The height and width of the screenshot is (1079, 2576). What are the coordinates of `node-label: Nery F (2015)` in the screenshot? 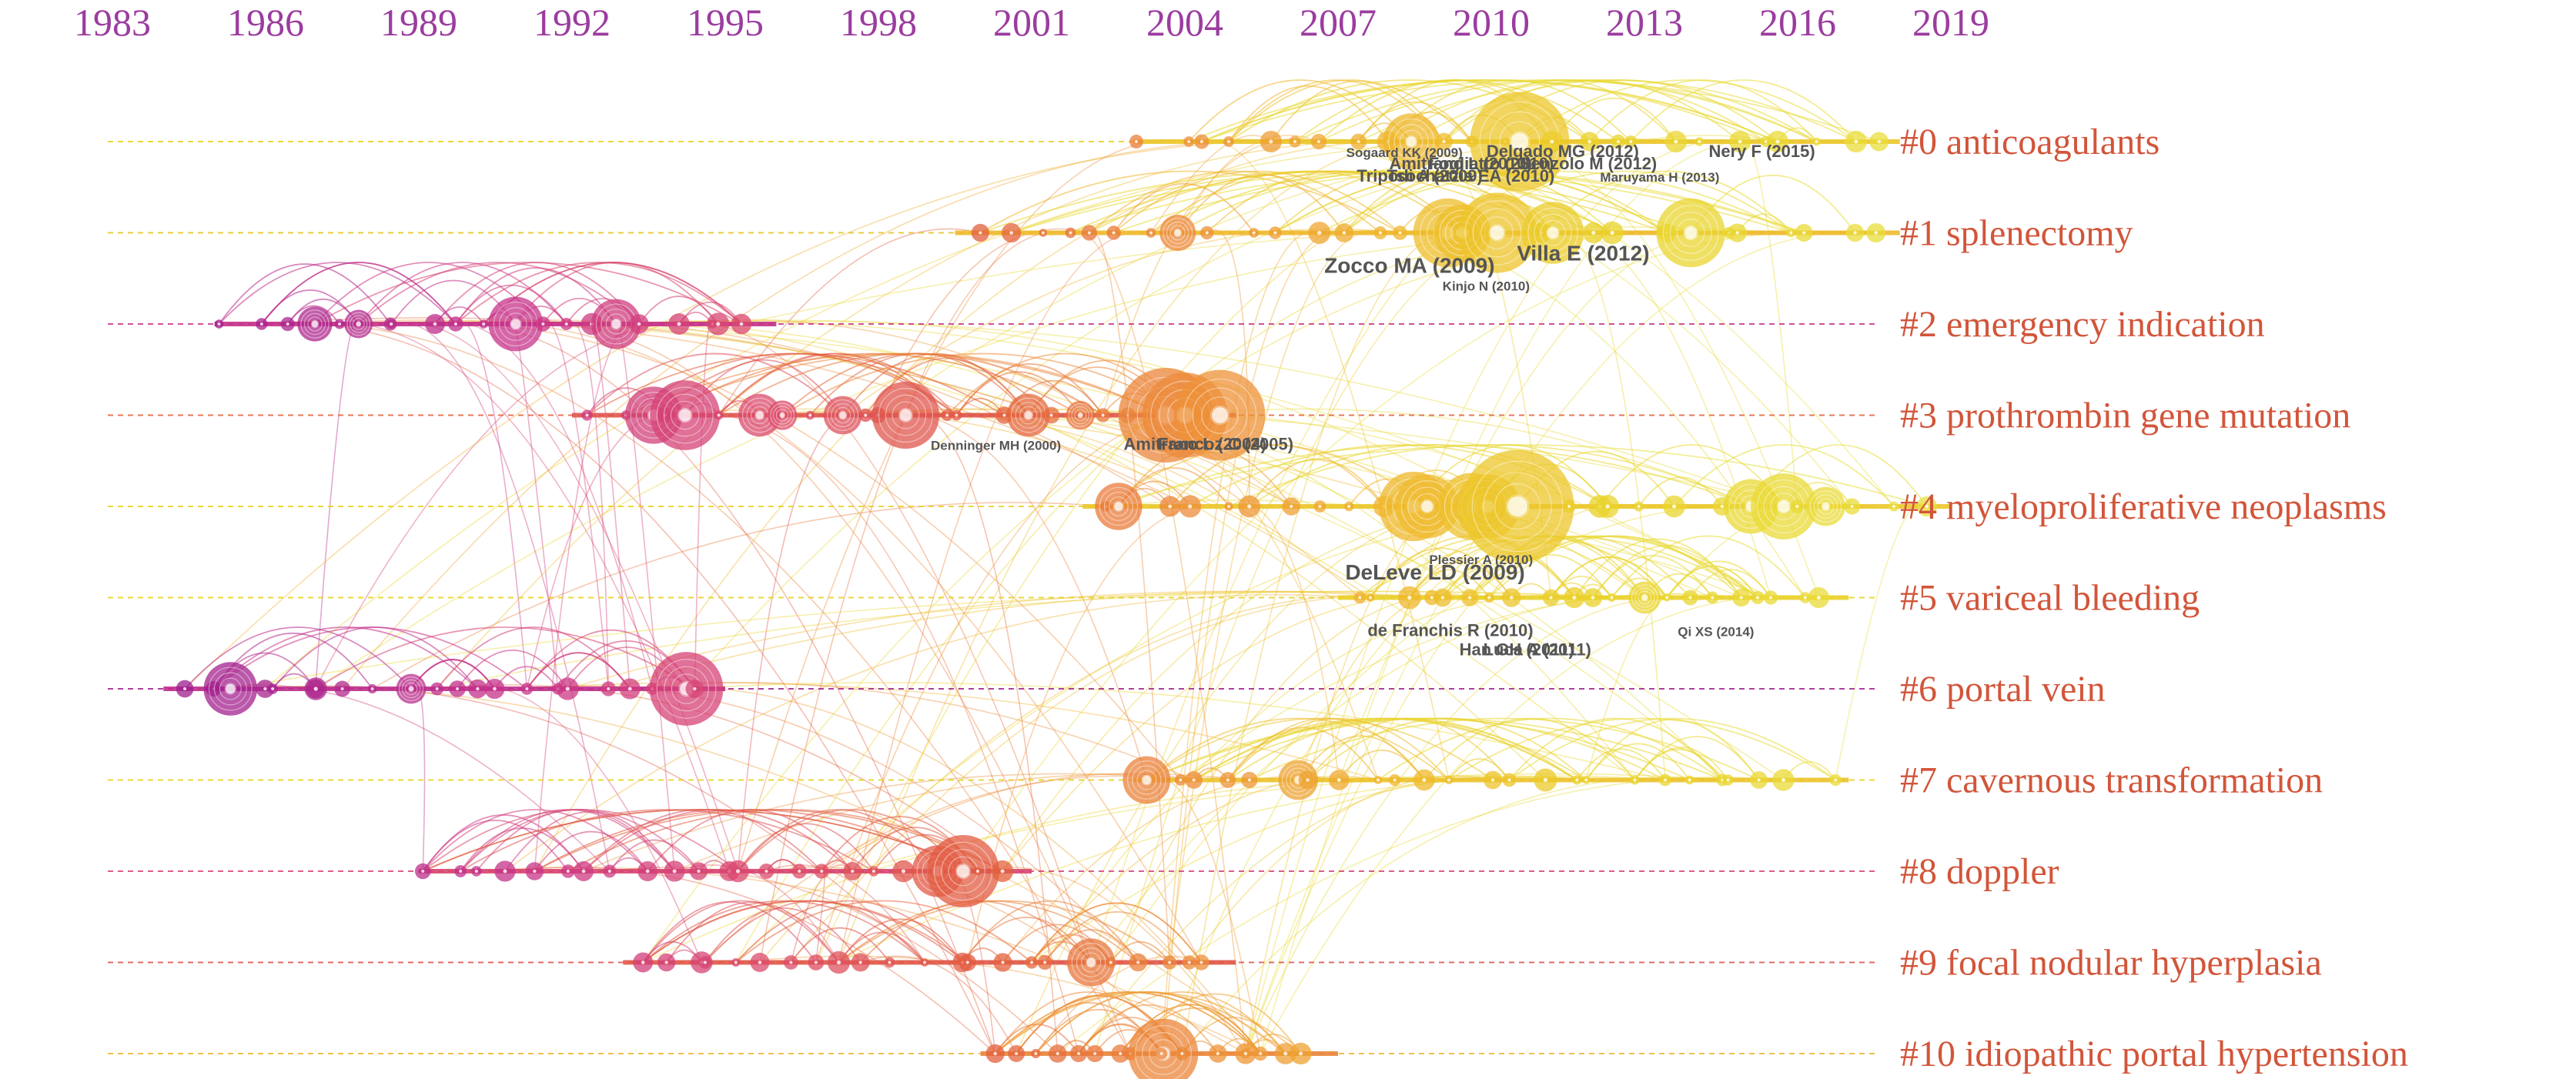 It's located at (1761, 151).